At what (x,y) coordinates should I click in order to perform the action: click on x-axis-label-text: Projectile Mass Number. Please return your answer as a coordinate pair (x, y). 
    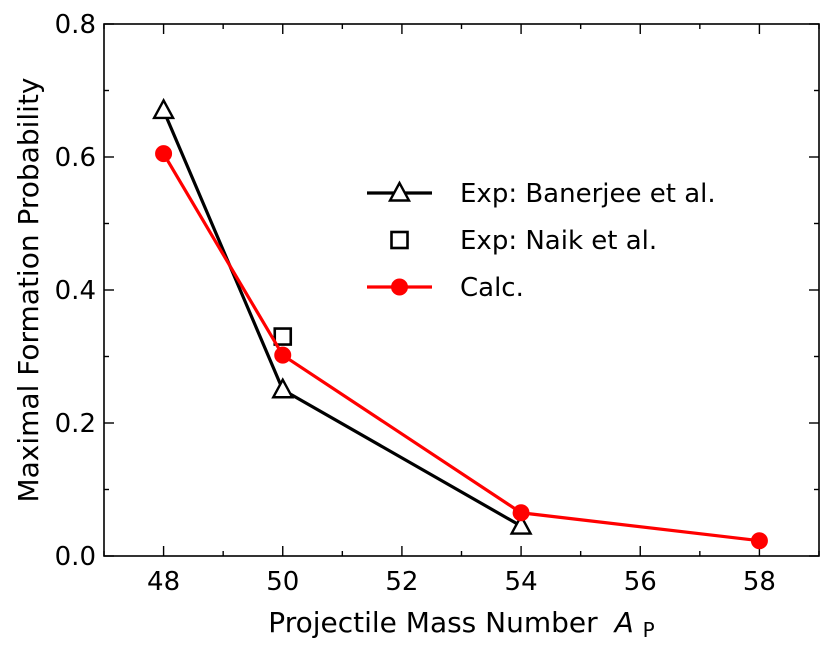
    Looking at the image, I should click on (433, 622).